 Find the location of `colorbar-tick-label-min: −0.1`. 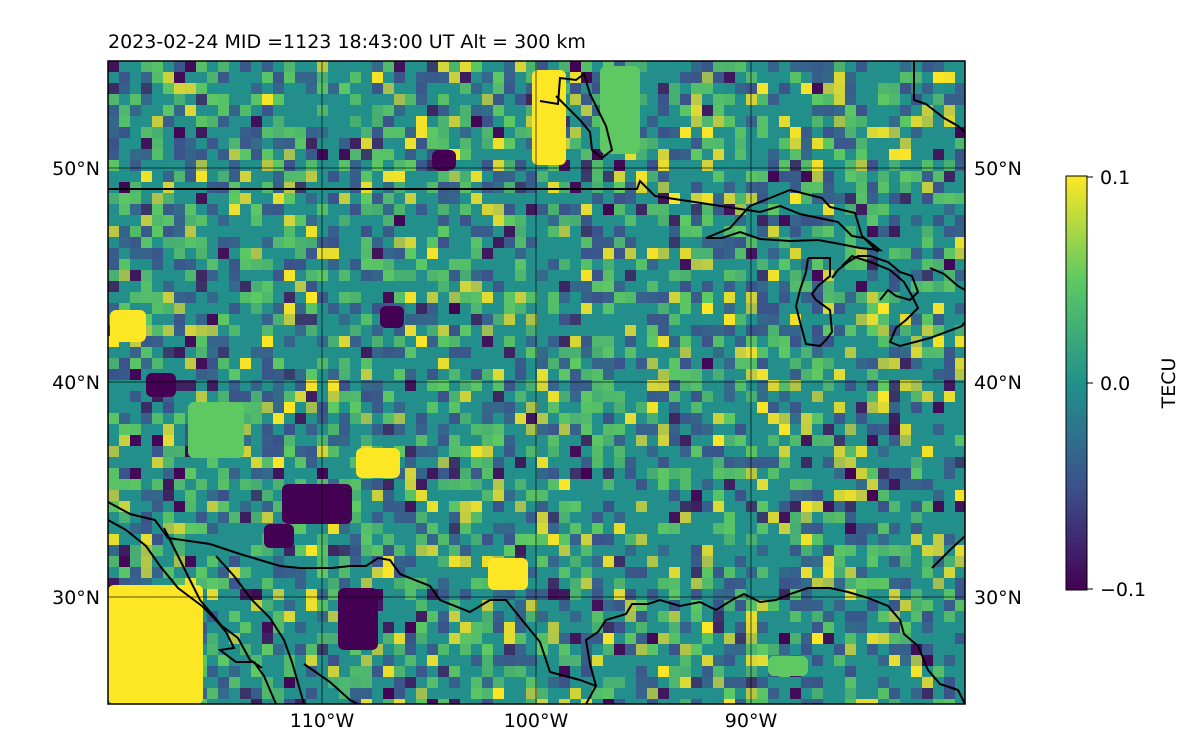

colorbar-tick-label-min: −0.1 is located at coordinates (1123, 590).